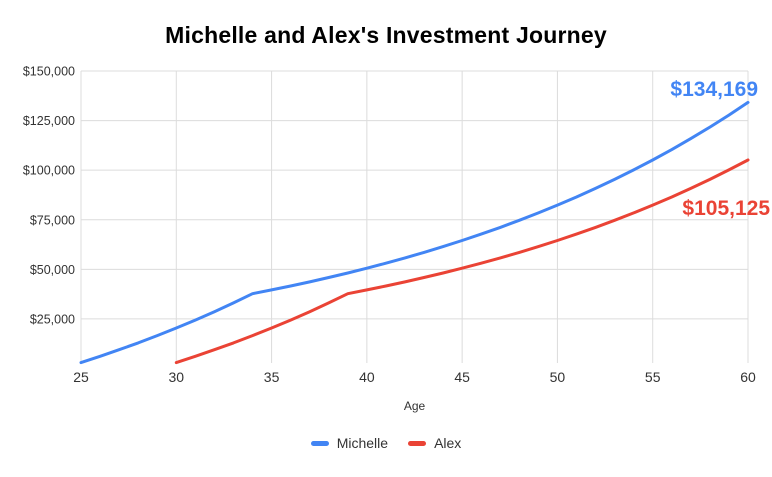 This screenshot has width=772, height=477. I want to click on legend-item-michelle: Michelle, so click(349, 443).